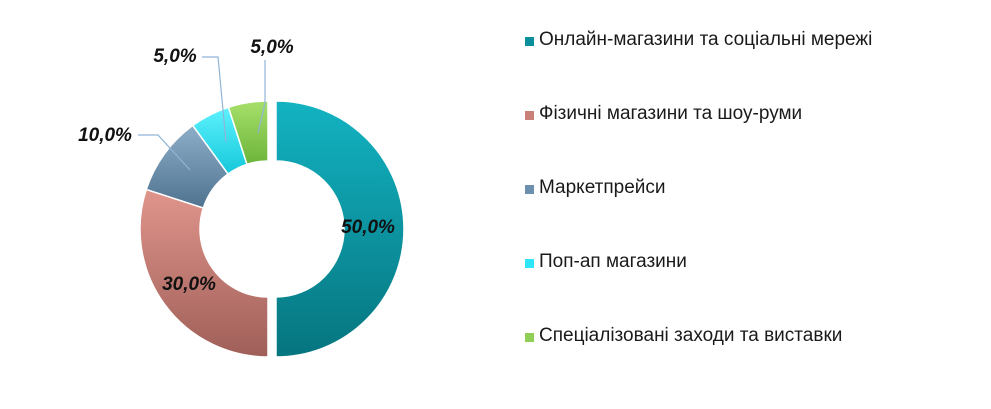 The width and height of the screenshot is (991, 409). What do you see at coordinates (745, 63) in the screenshot?
I see `legend-item-online: Онлайн-магазини та соціальні мережі` at bounding box center [745, 63].